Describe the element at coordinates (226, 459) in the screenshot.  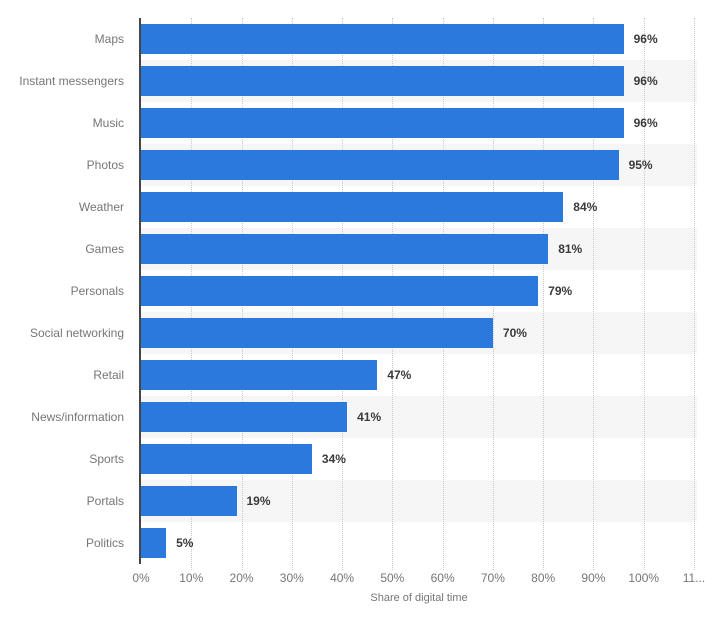
I see `bar-sports` at that location.